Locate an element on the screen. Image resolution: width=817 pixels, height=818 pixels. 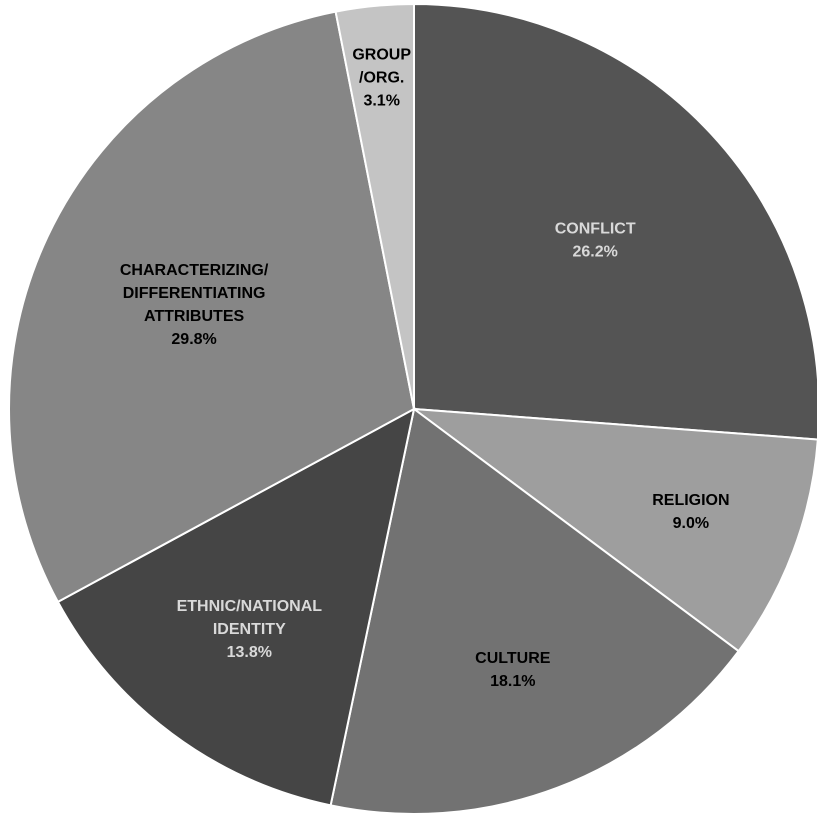
slice-category-group-org: /ORG. is located at coordinates (381, 78).